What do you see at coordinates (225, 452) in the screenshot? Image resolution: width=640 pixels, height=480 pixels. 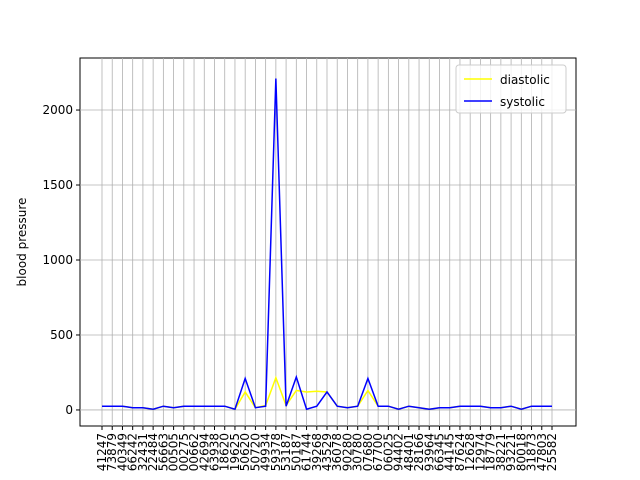 I see `x-tick-label: 18620` at bounding box center [225, 452].